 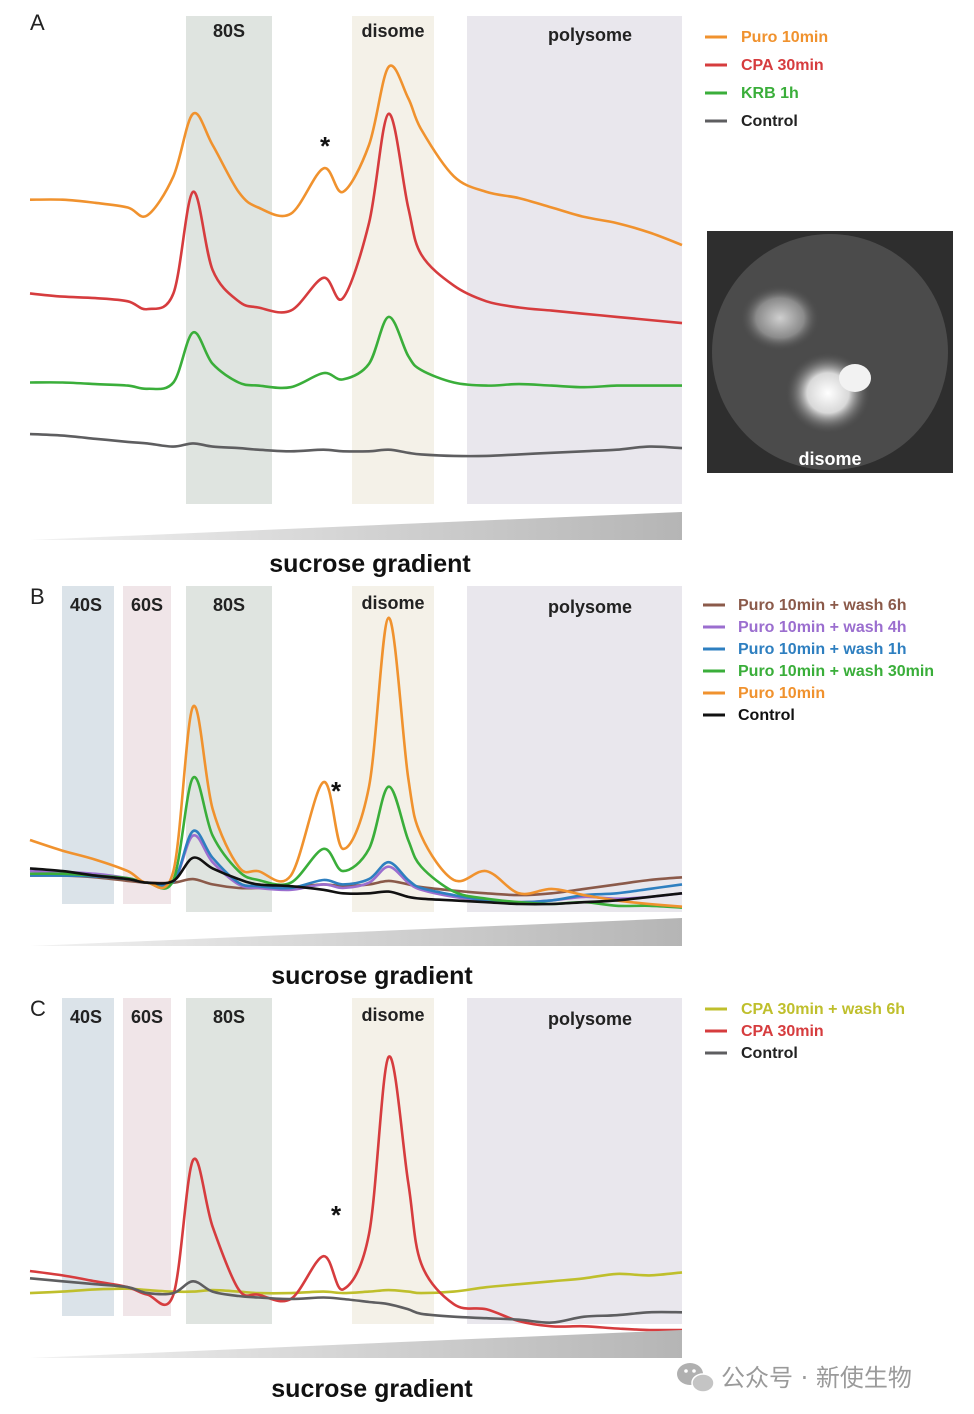 What do you see at coordinates (770, 93) in the screenshot?
I see `legend-entry: KRB 1h` at bounding box center [770, 93].